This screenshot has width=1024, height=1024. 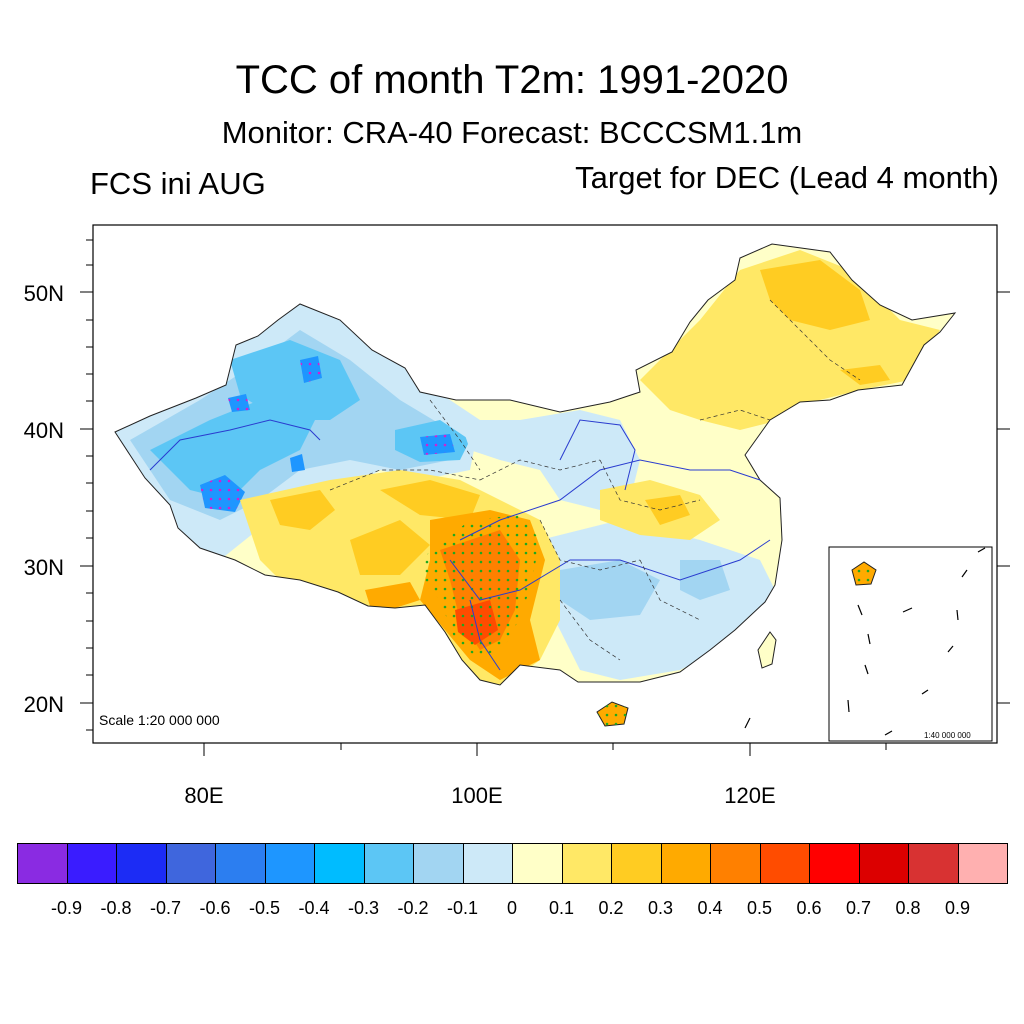 What do you see at coordinates (462, 908) in the screenshot?
I see `colorbar-label: -0.1` at bounding box center [462, 908].